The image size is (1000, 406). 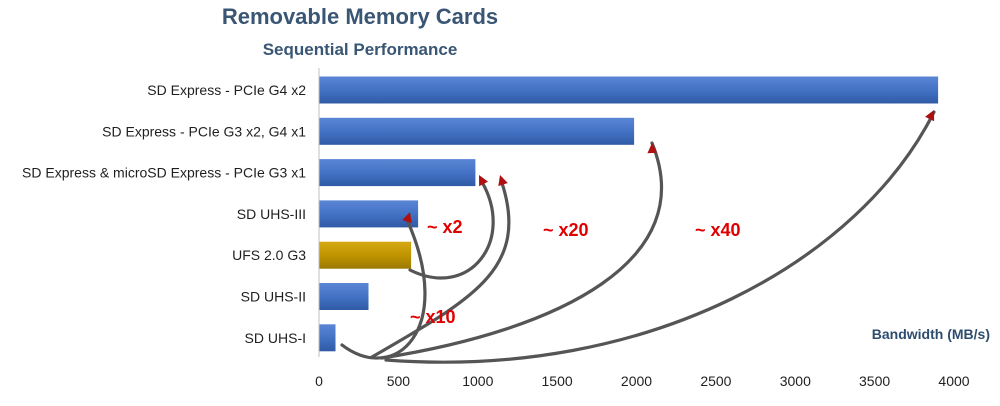 I want to click on category-label-0: SD Express - PCIe G4 x2, so click(x=226, y=90).